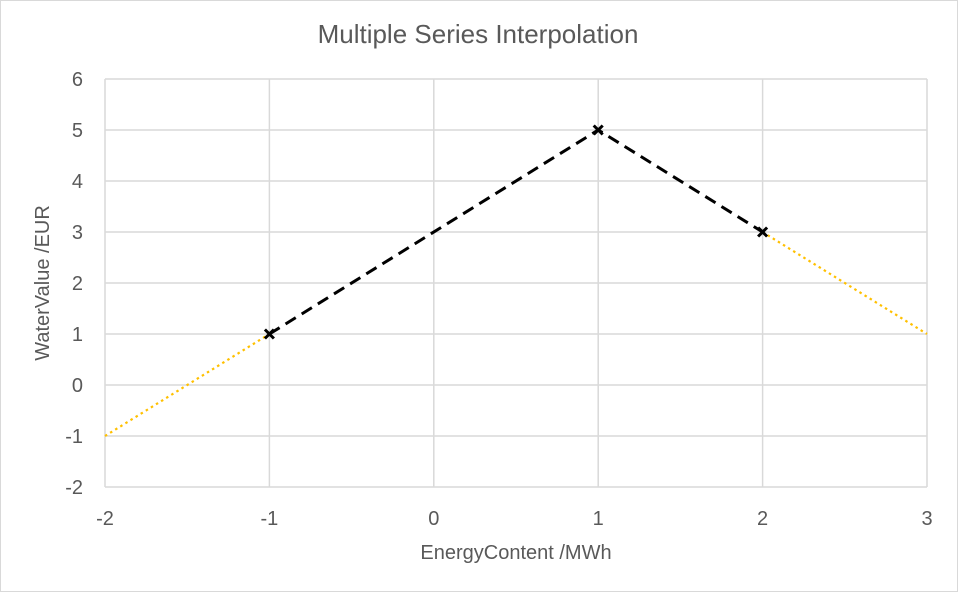  Describe the element at coordinates (515, 553) in the screenshot. I see `x-axis-title: EnergyContent /MWh` at that location.